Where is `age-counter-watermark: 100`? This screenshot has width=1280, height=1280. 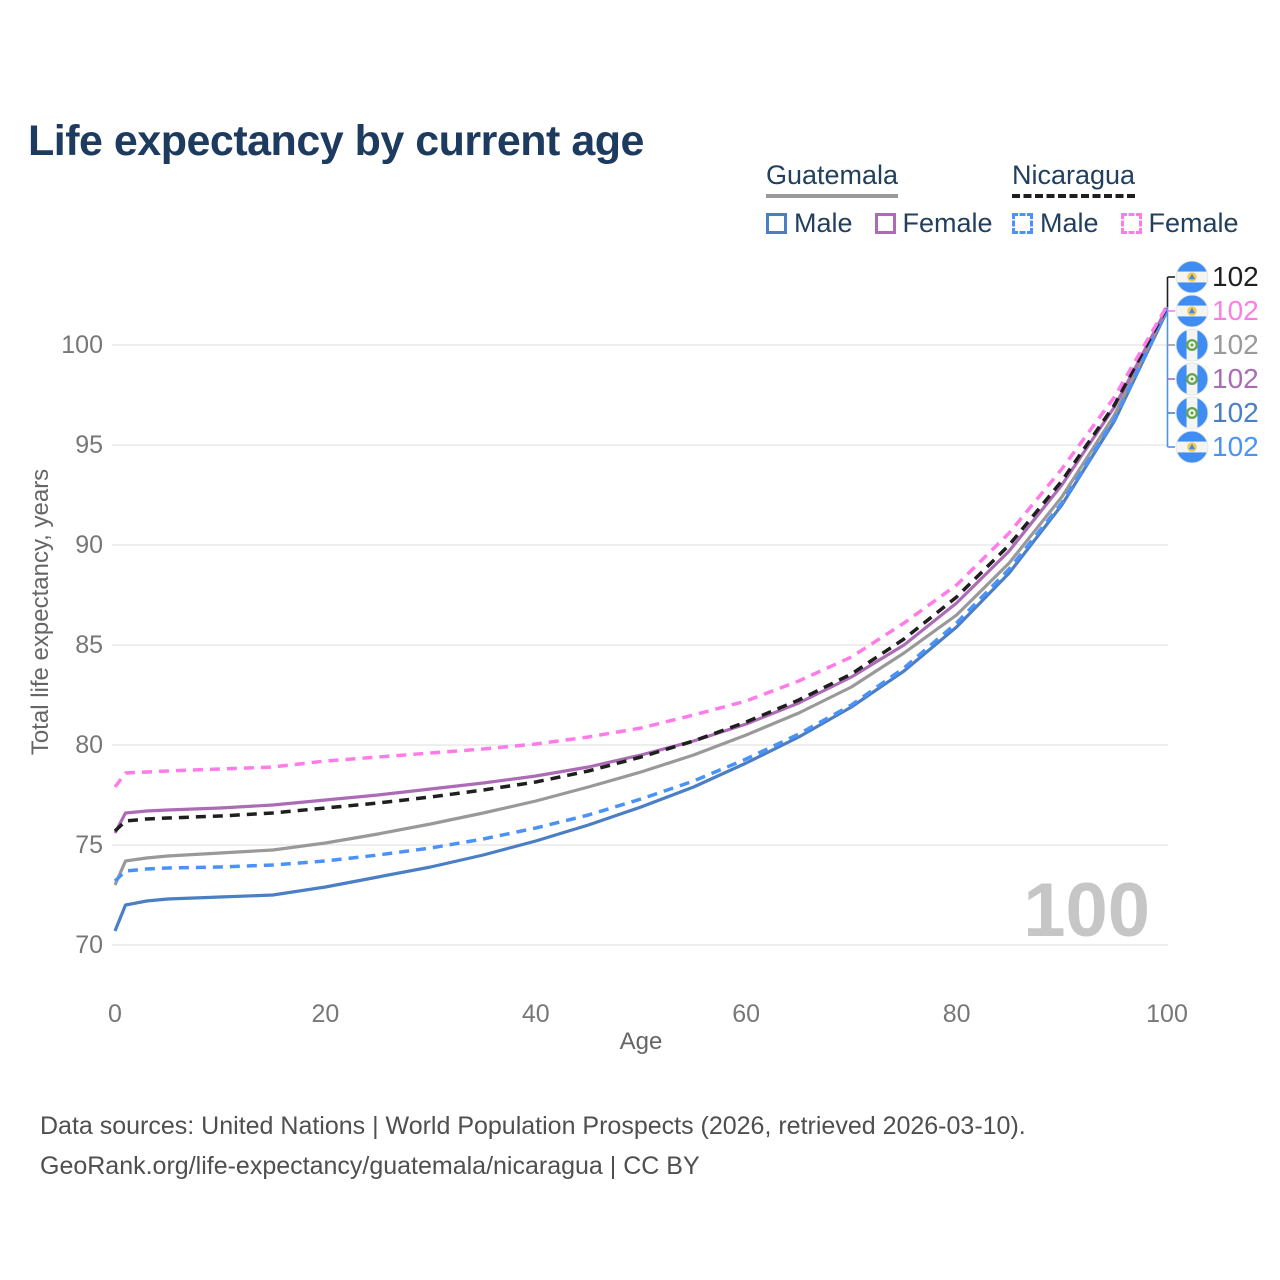 age-counter-watermark: 100 is located at coordinates (1086, 910).